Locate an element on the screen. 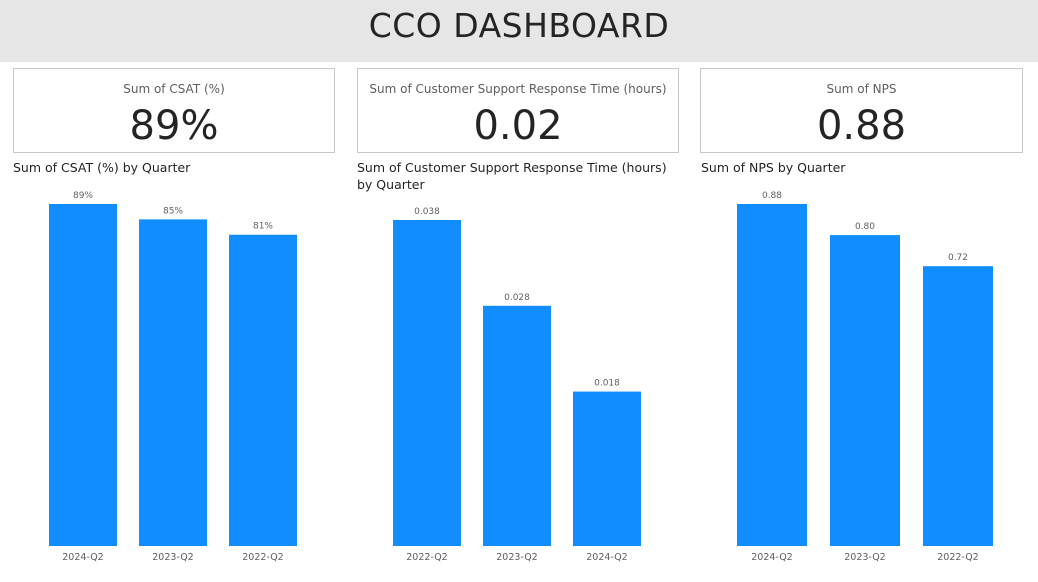 The width and height of the screenshot is (1038, 582). nps-chart-title: Sum of NPS by Quarter is located at coordinates (773, 167).